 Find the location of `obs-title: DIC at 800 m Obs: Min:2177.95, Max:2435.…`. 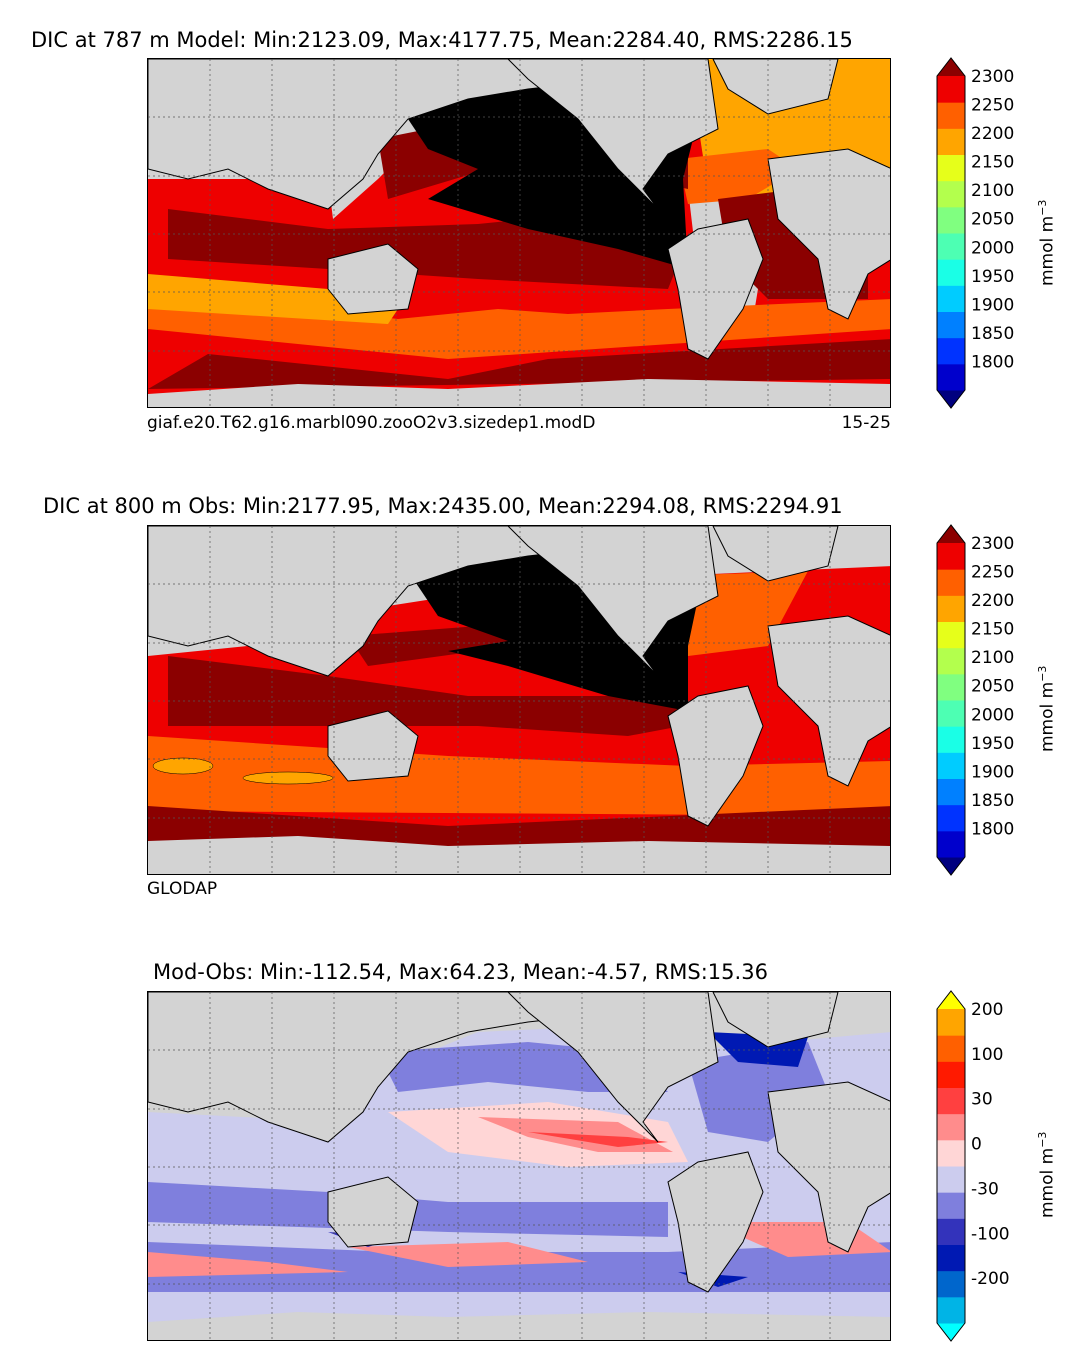

obs-title: DIC at 800 m Obs: Min:2177.95, Max:2435.… is located at coordinates (443, 506).